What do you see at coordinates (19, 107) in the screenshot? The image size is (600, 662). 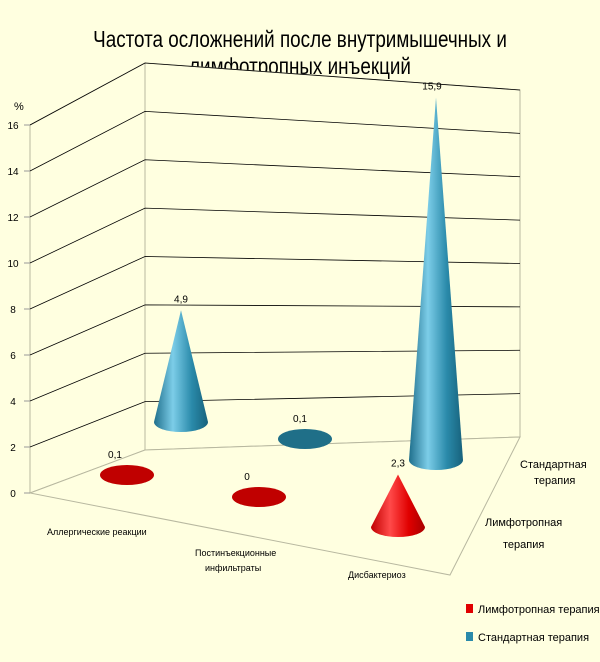 I see `y-axis-label: %` at bounding box center [19, 107].